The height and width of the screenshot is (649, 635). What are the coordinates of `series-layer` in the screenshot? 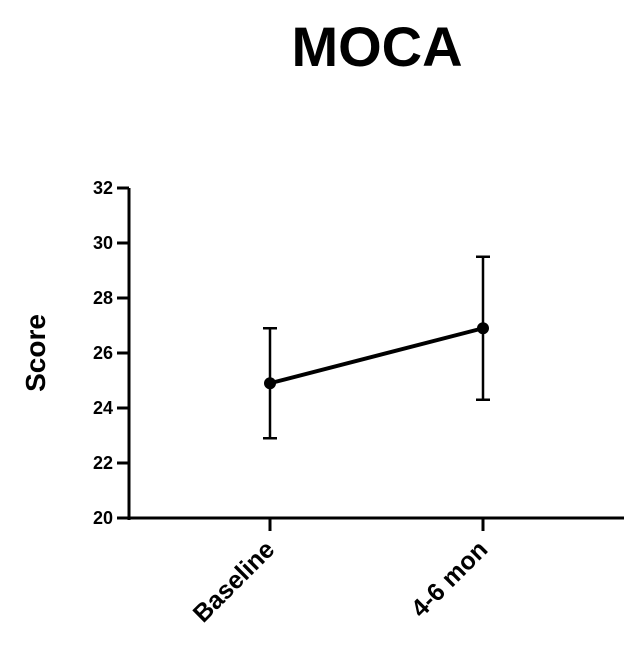 It's located at (376, 347).